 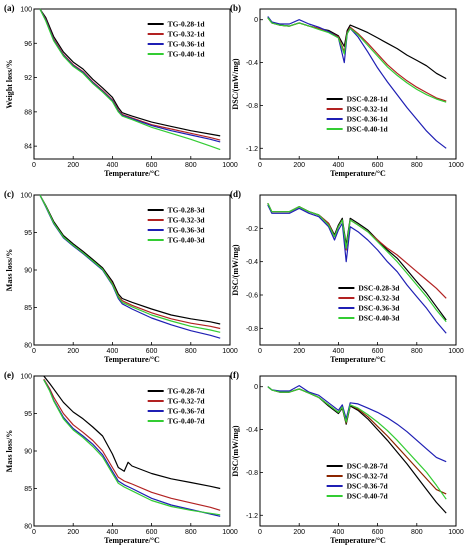 I want to click on legend-entry: TG-0.32-7d, so click(x=187, y=401).